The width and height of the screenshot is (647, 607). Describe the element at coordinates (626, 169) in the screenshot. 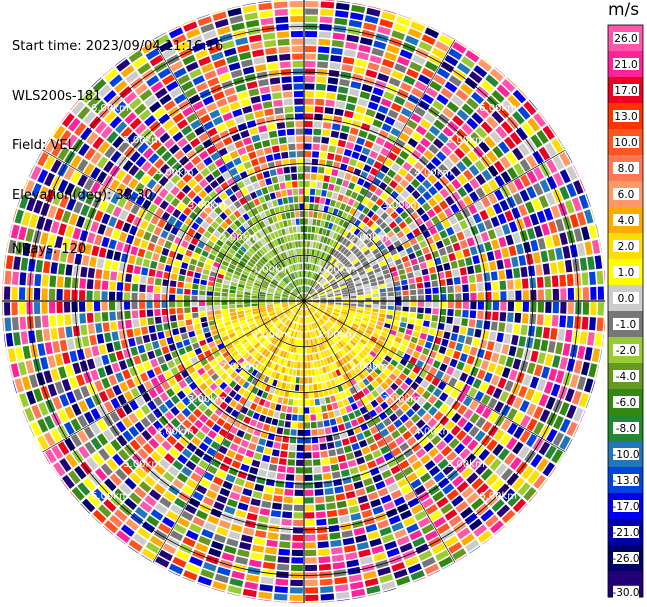

I see `colorbar-tick-label: 8.0` at that location.